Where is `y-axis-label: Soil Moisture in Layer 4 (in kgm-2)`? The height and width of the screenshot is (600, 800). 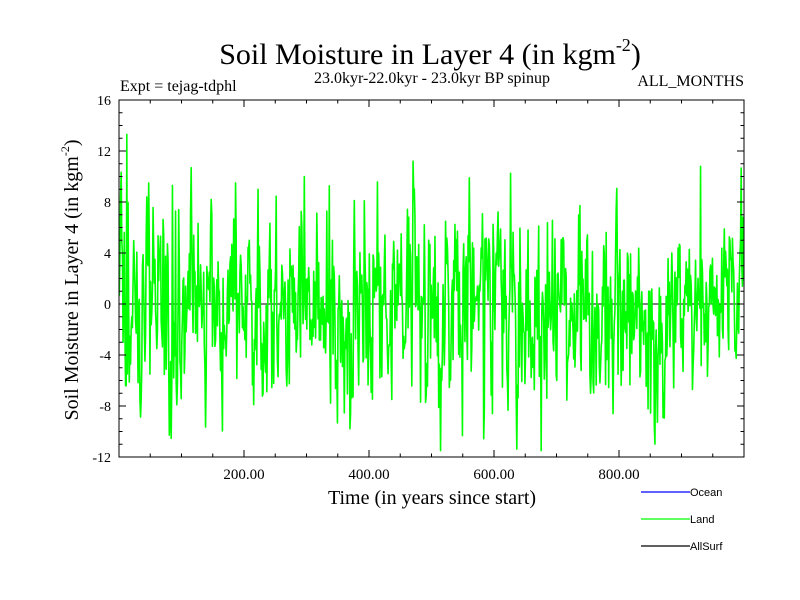
y-axis-label: Soil Moisture in Layer 4 (in kgm-2) is located at coordinates (70, 279).